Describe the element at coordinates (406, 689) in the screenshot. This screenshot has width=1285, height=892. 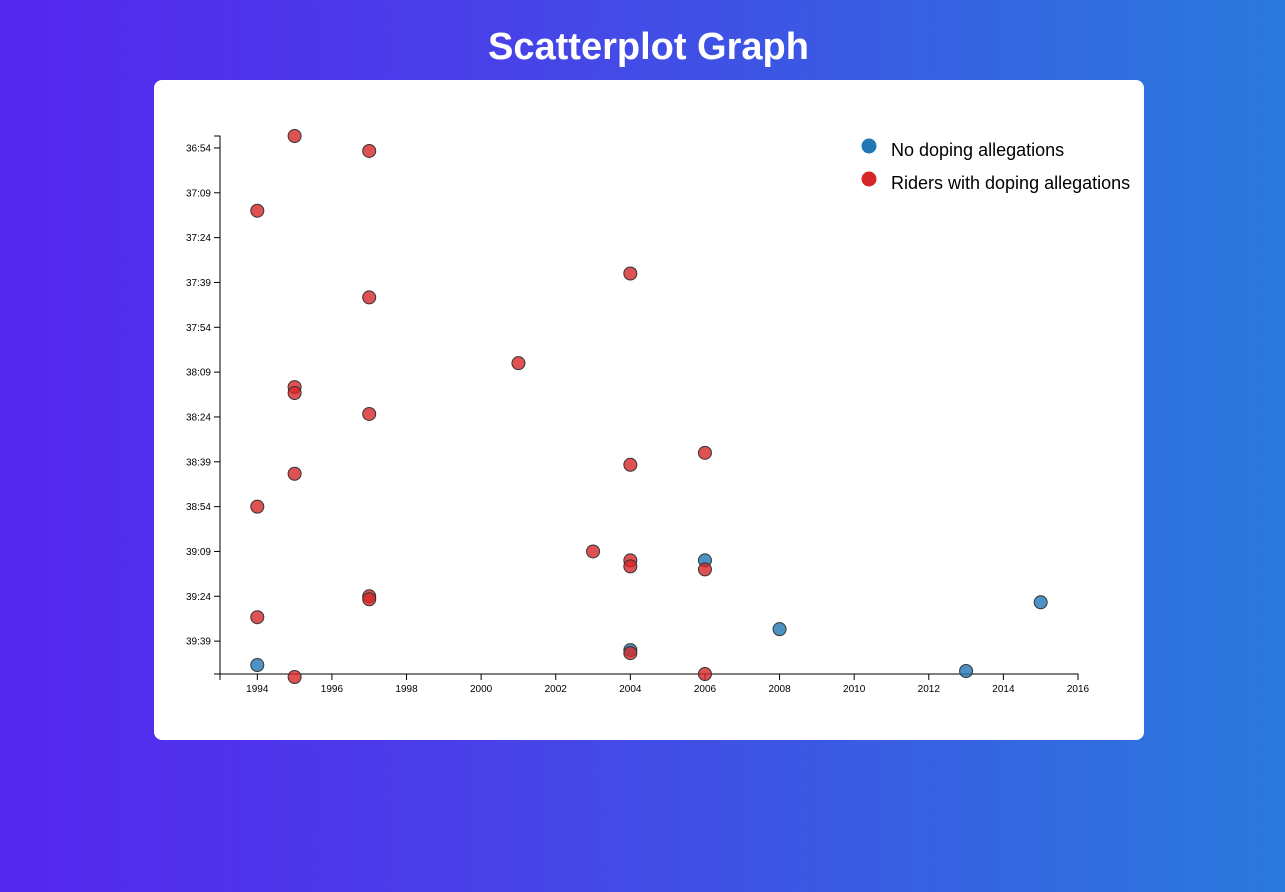
I see `x-tick-label: 1998` at that location.